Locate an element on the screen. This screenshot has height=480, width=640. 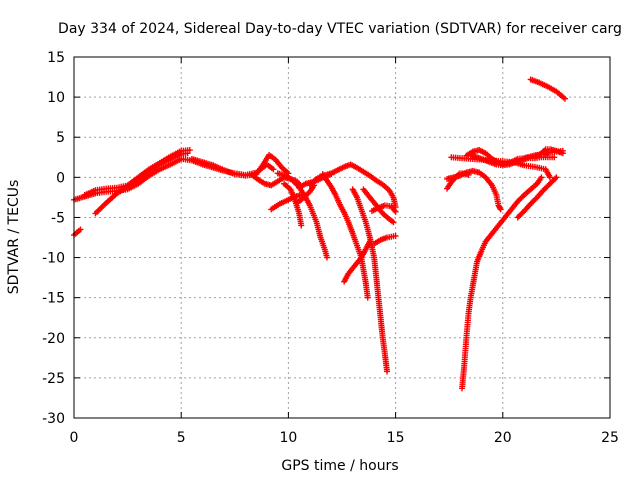
x-tick-label: 25 is located at coordinates (610, 438).